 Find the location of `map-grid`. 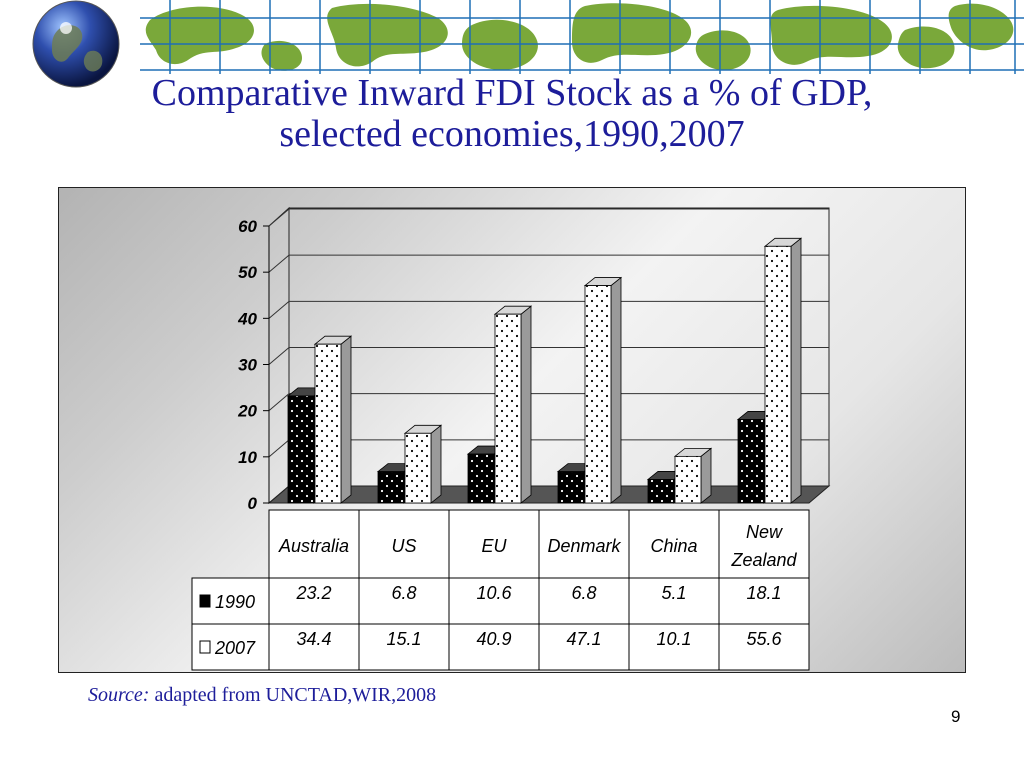

map-grid is located at coordinates (582, 37).